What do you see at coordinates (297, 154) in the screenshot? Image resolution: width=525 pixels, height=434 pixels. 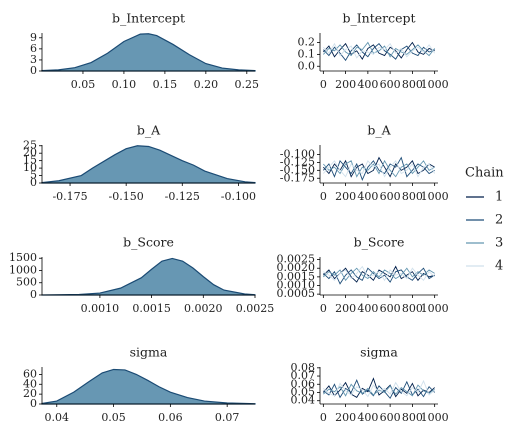 I see `y-tick-label: -0.100` at bounding box center [297, 154].